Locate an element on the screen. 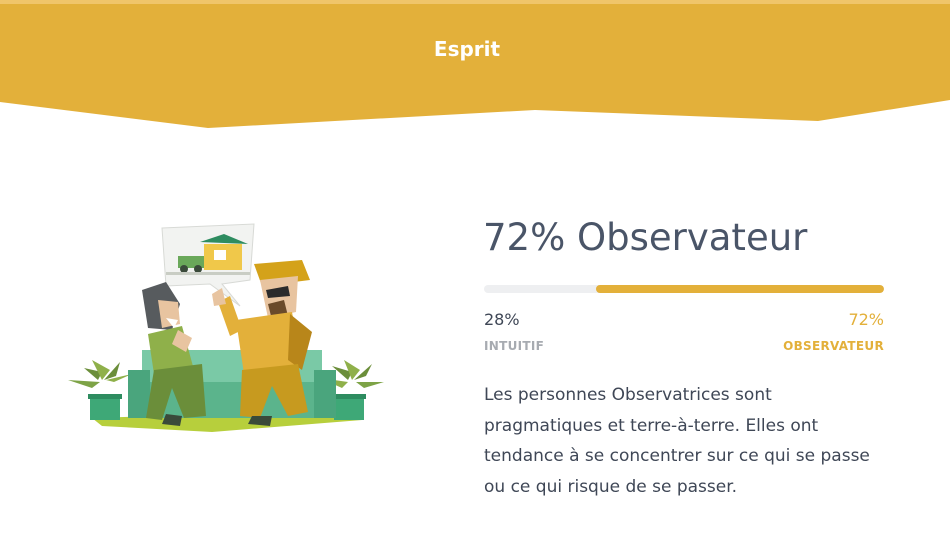  trait-title: 72% Observateur is located at coordinates (645, 237).